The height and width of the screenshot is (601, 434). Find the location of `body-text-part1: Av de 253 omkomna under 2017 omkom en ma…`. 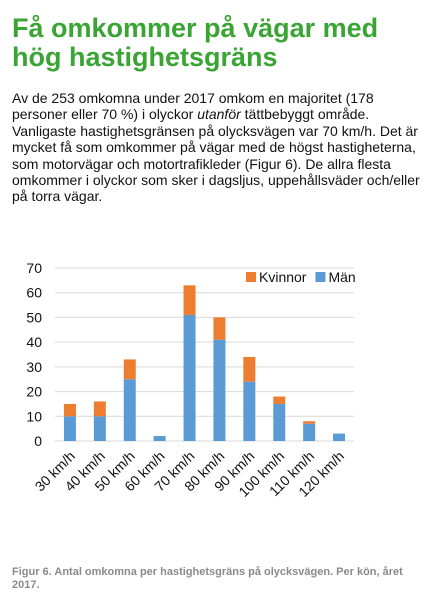

body-text-part1: Av de 253 omkomna under 2017 omkom en ma… is located at coordinates (193, 106).